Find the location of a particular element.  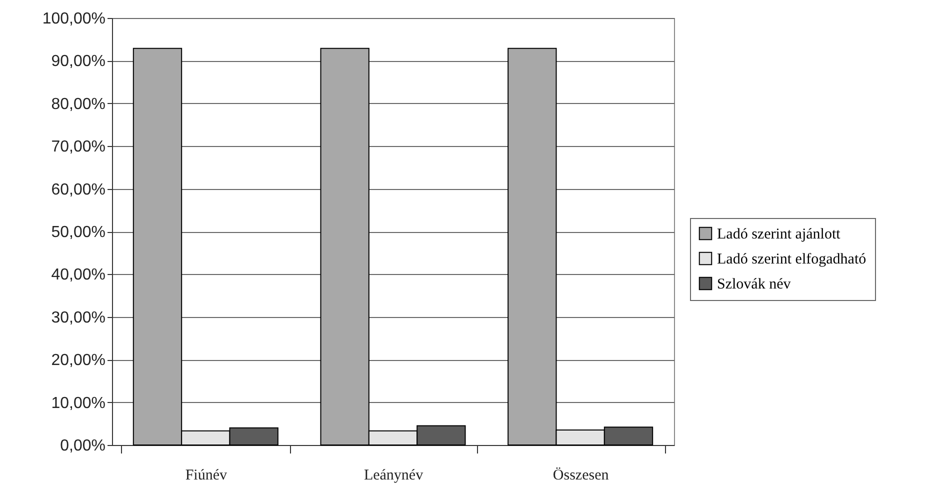

y-tick-label: 0,00% is located at coordinates (83, 446).